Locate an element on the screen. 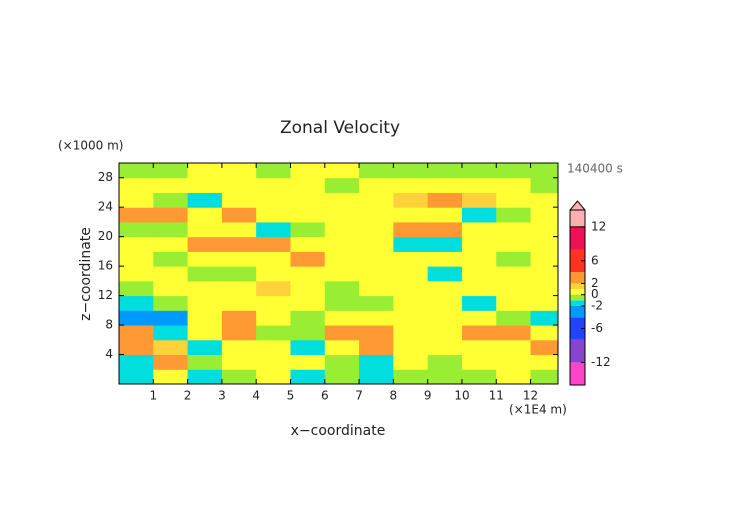  y-tick-label: 28 is located at coordinates (105, 177).